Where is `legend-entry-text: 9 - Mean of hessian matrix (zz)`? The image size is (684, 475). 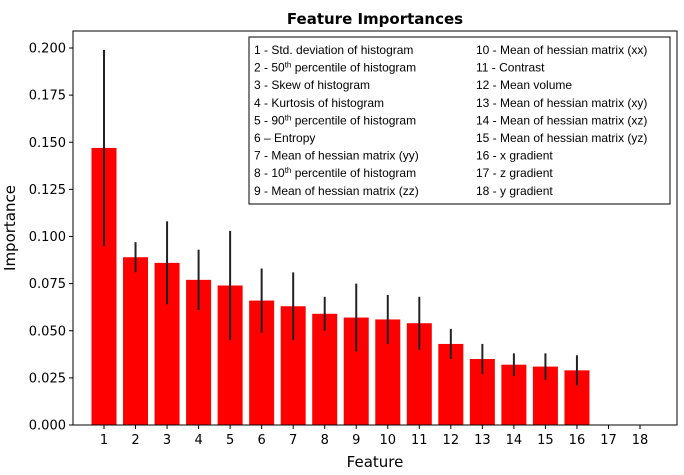
legend-entry-text: 9 - Mean of hessian matrix (zz) is located at coordinates (336, 191).